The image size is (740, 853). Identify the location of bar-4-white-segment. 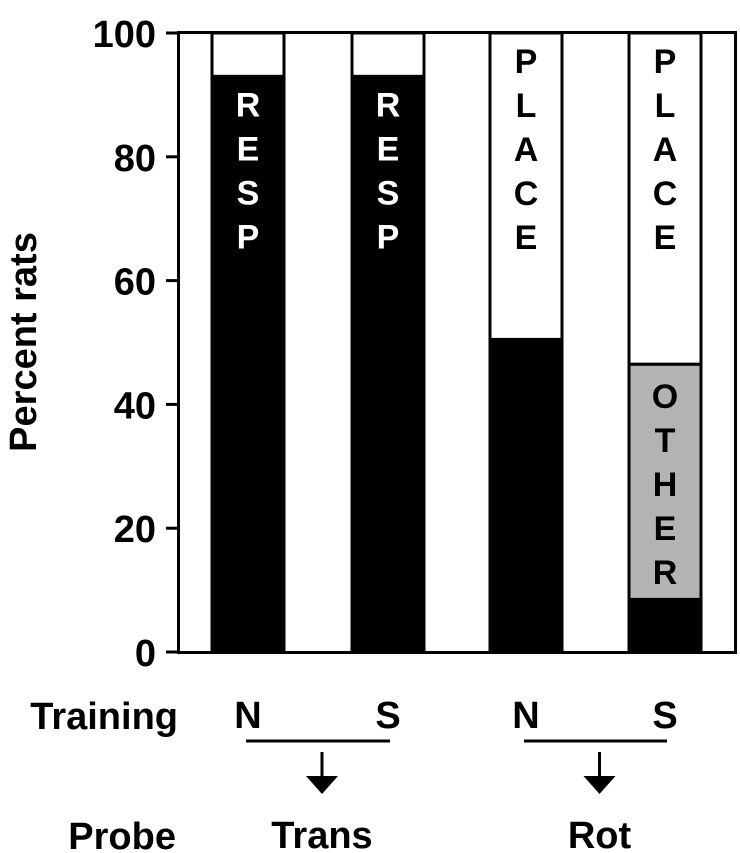
(665, 198).